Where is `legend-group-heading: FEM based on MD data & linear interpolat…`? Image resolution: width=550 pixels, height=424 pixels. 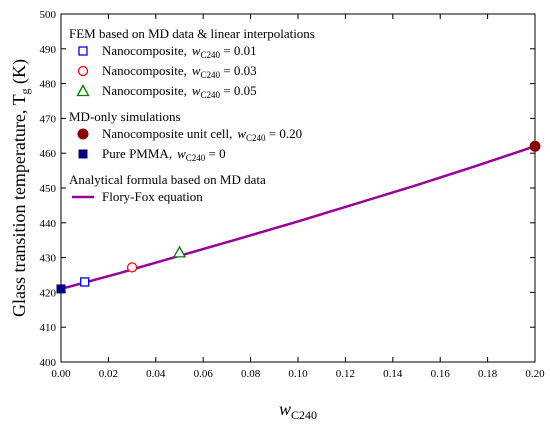 legend-group-heading: FEM based on MD data & linear interpolat… is located at coordinates (192, 33).